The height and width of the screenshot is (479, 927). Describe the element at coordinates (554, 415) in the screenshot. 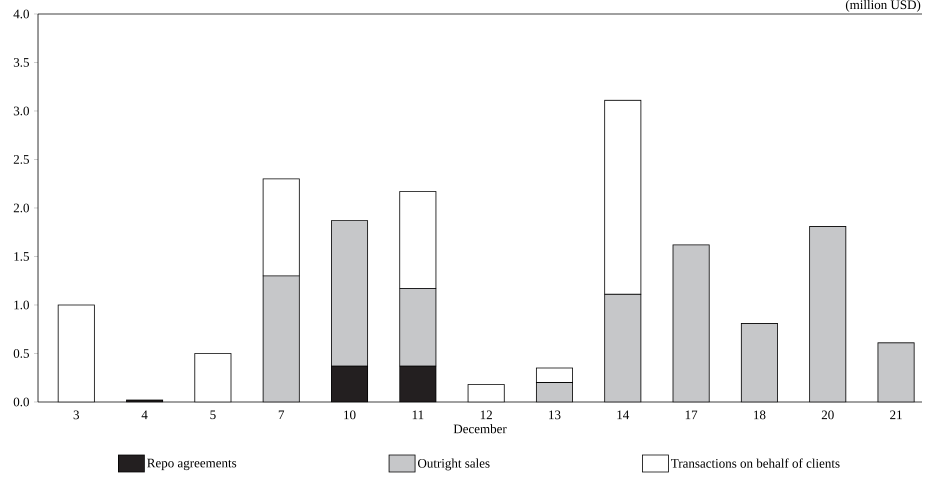

I see `x-tick-label: 13` at that location.